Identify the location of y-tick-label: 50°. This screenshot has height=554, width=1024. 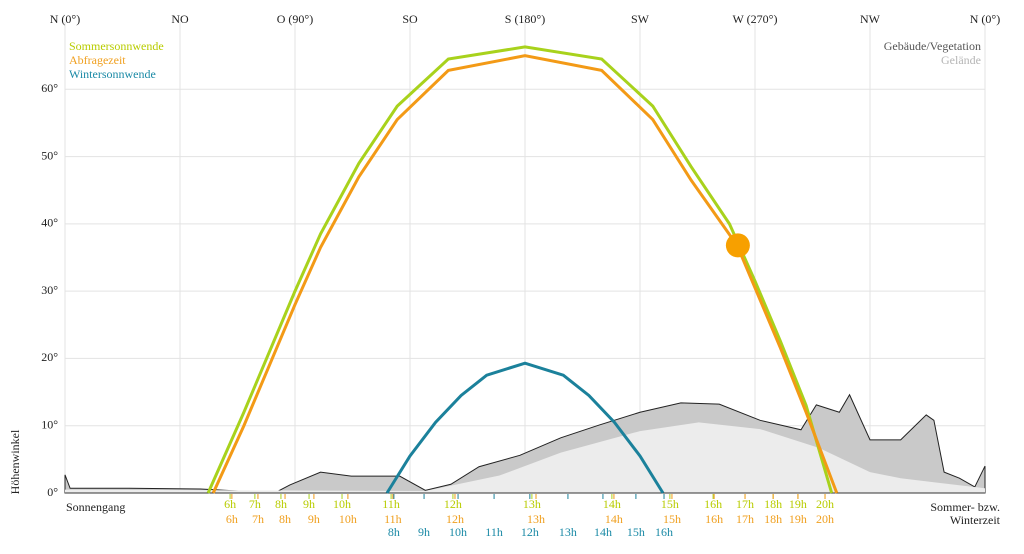
(49, 155).